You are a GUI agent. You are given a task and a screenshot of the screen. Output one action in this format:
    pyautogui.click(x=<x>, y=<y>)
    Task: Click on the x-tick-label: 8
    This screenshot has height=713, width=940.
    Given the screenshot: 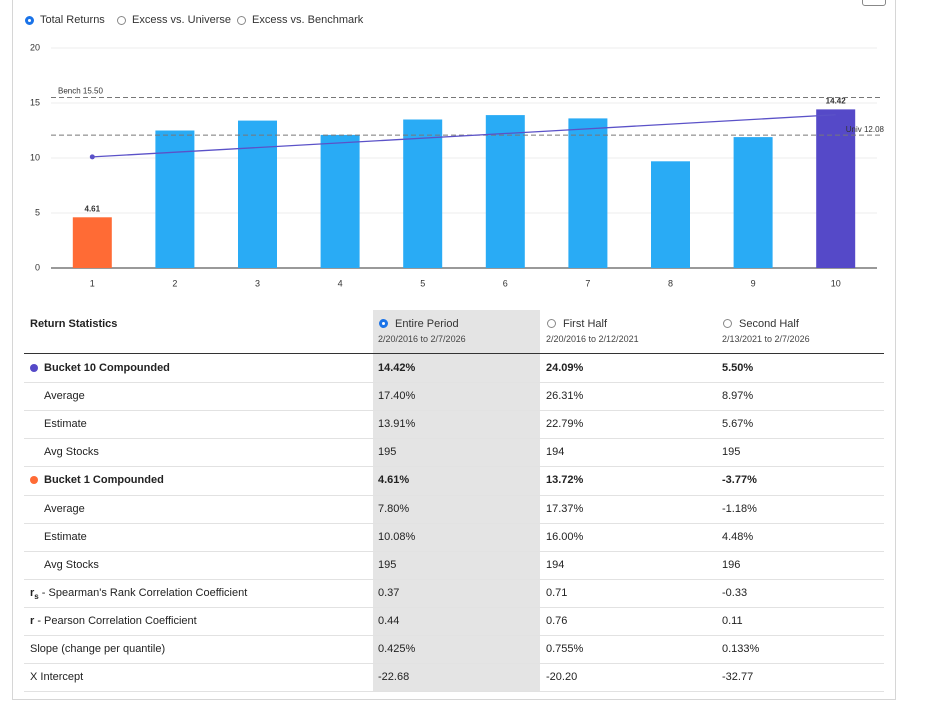 What is the action you would take?
    pyautogui.click(x=670, y=283)
    